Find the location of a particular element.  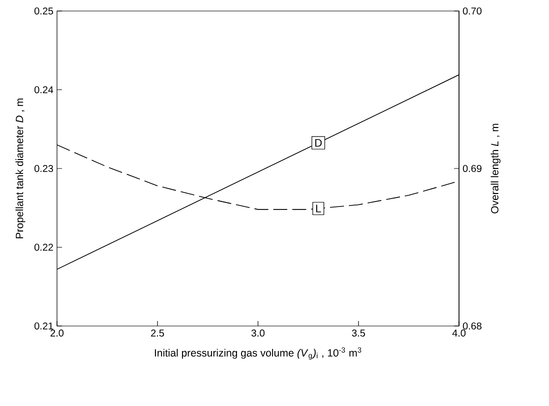

x-tick-label: 2.5 is located at coordinates (157, 333).